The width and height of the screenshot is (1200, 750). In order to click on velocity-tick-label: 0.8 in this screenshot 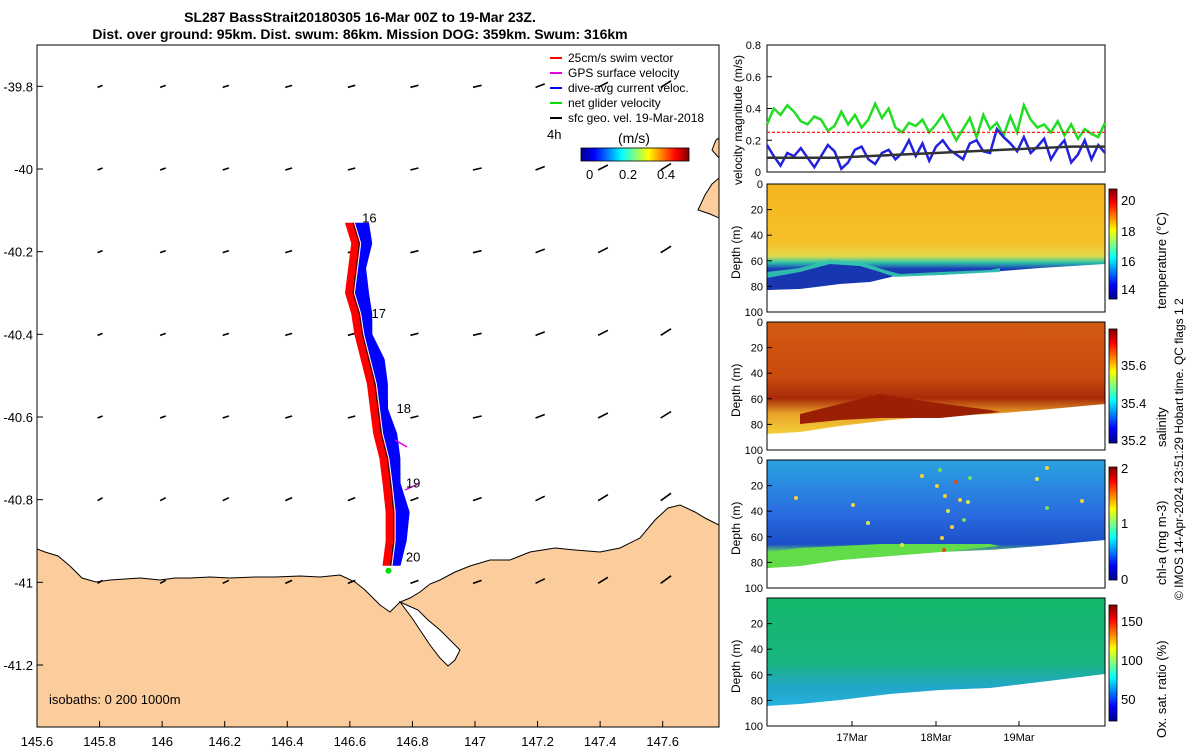, I will do `click(753, 46)`.